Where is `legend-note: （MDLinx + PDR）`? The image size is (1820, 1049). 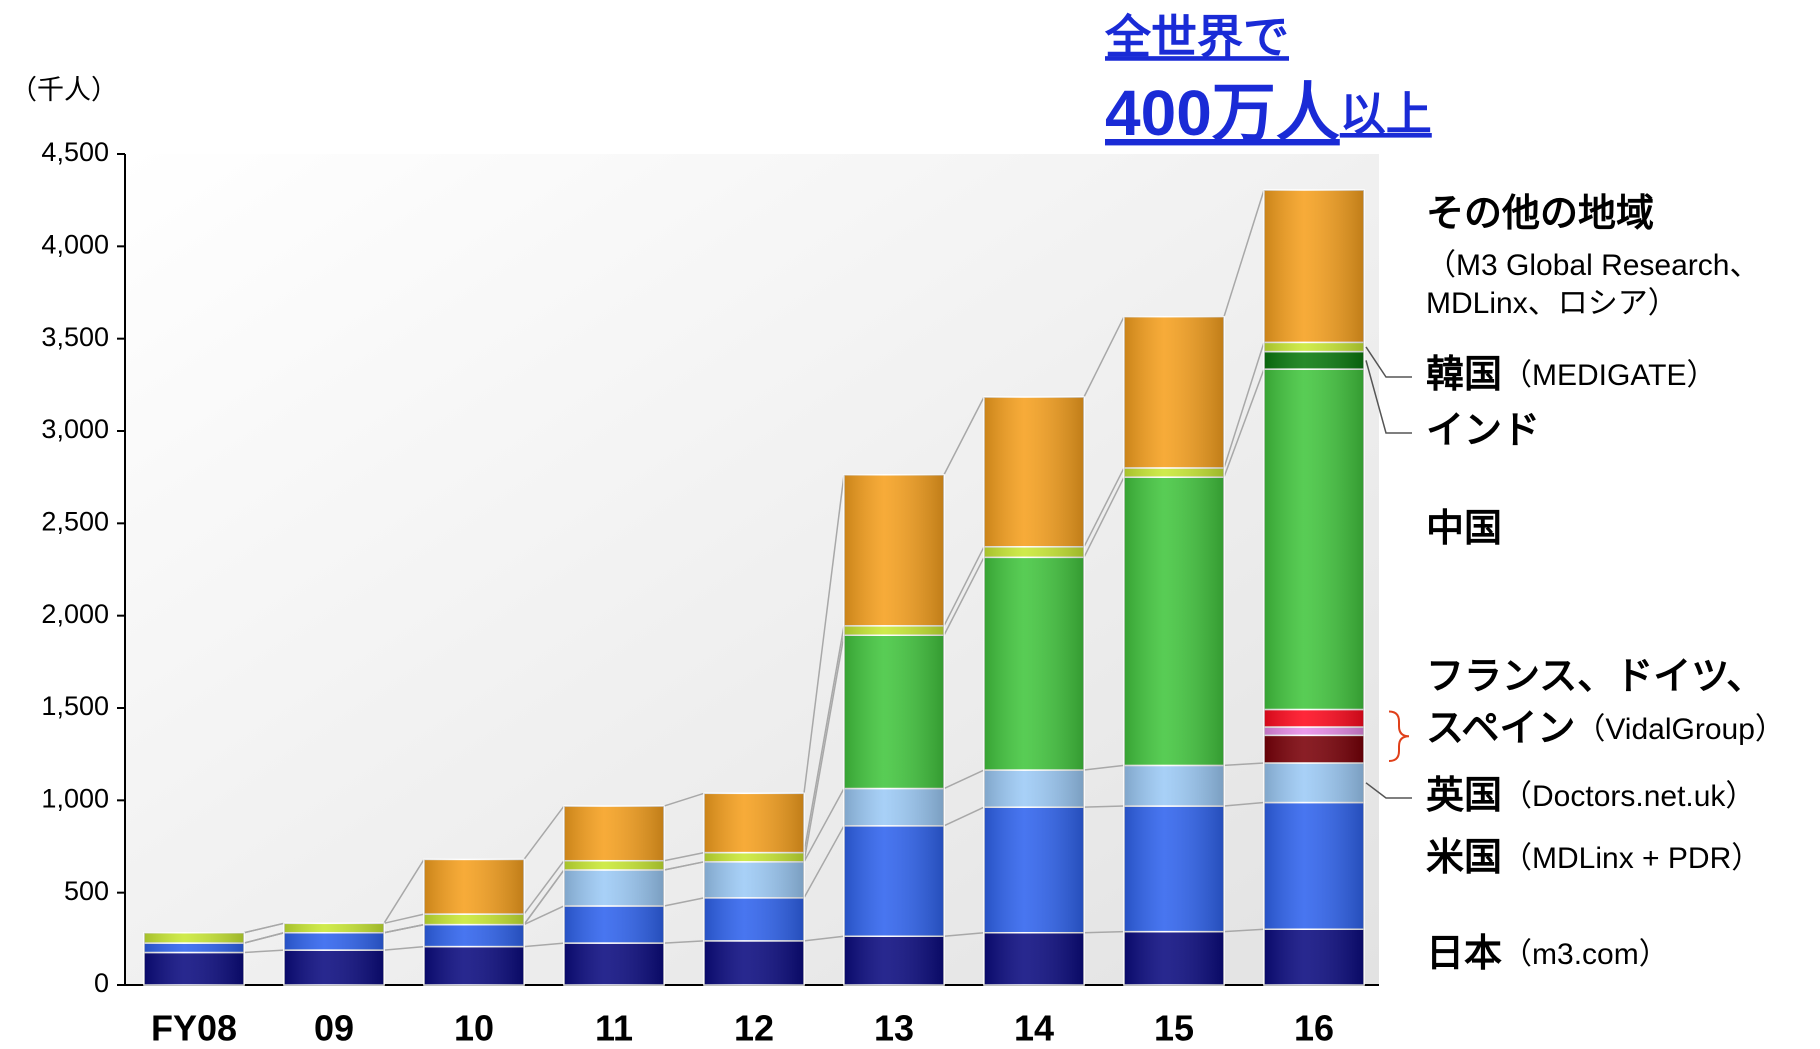 legend-note: （MDLinx + PDR） is located at coordinates (1631, 858).